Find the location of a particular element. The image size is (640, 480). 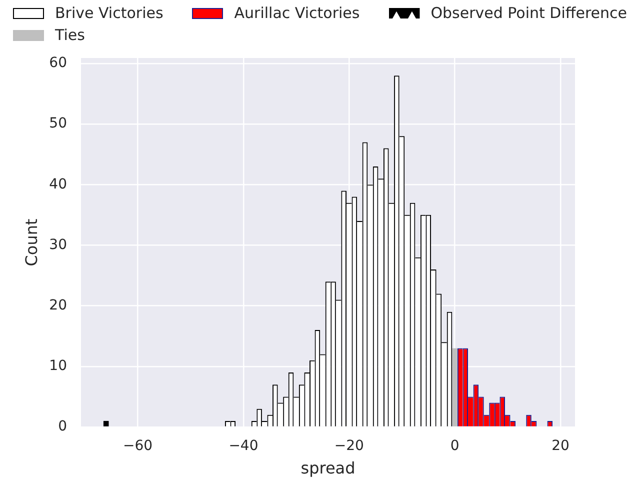

y-tick-label: 30 is located at coordinates (58, 244).